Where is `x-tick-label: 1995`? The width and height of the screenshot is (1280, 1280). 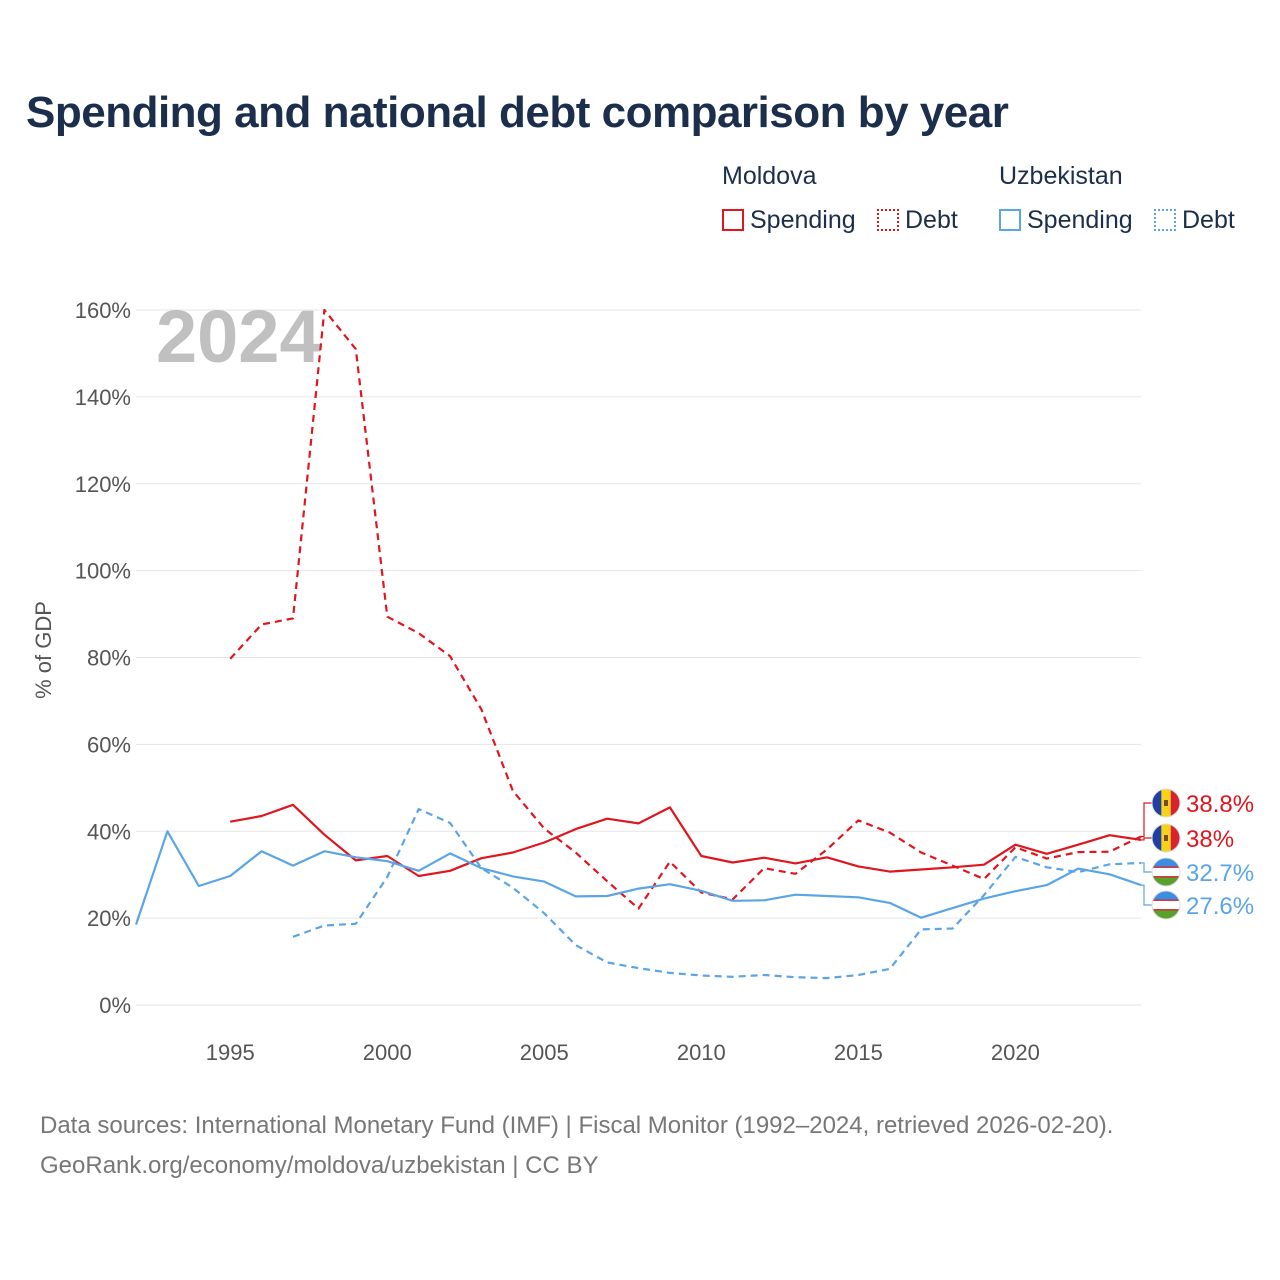 x-tick-label: 1995 is located at coordinates (230, 1052).